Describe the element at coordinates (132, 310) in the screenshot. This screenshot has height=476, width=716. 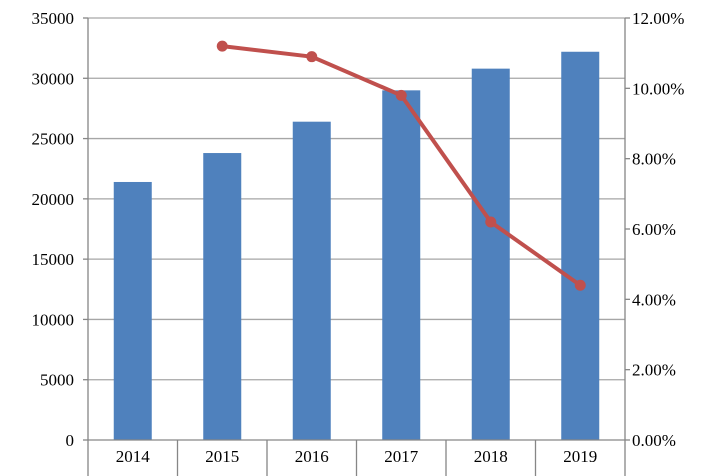
I see `bar-2014` at that location.